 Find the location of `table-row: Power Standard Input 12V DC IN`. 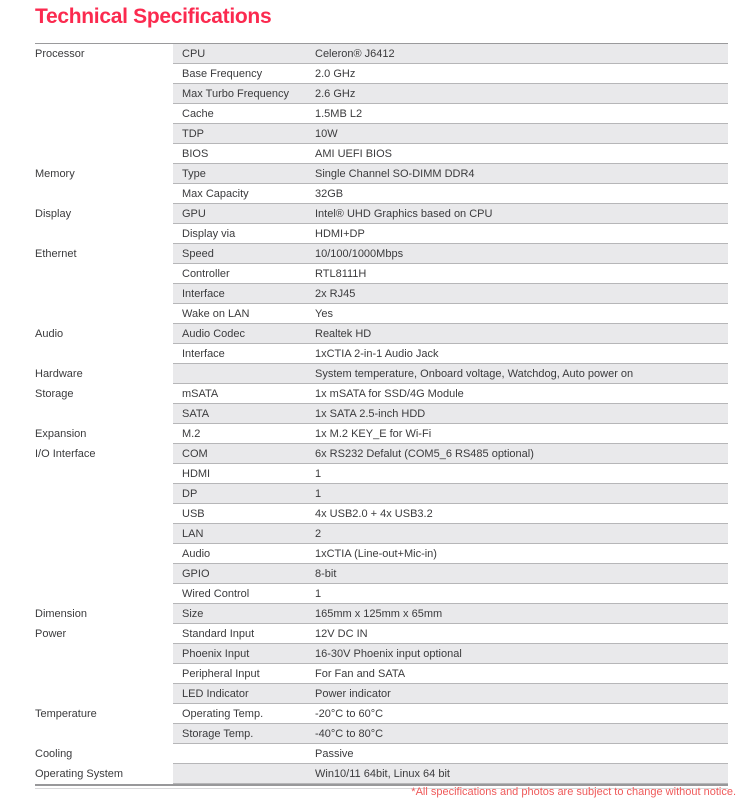

table-row: Power Standard Input 12V DC IN is located at coordinates (381, 634).